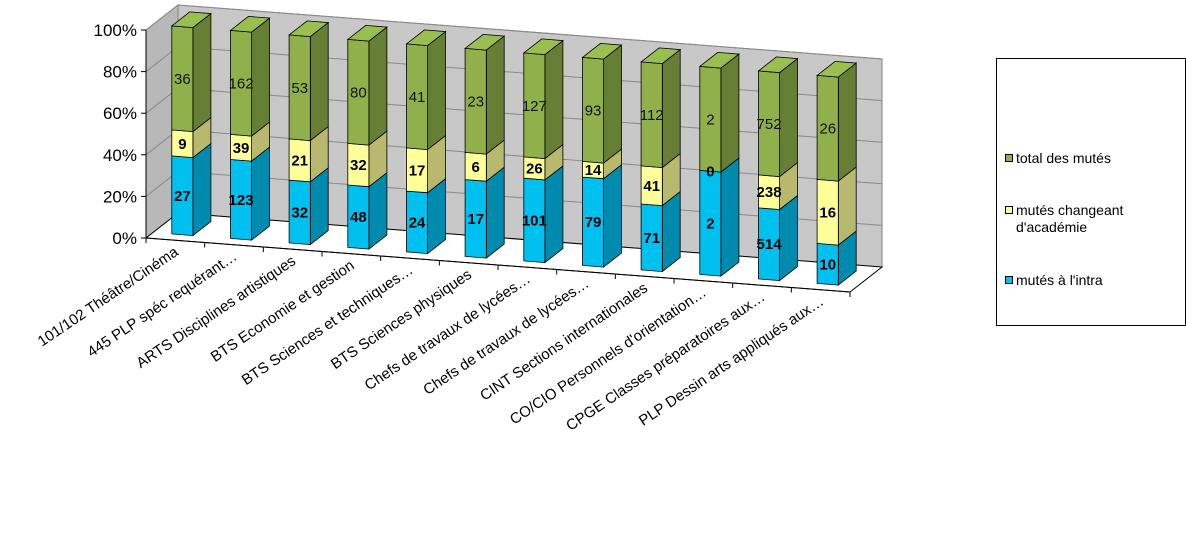 This screenshot has width=1186, height=543. I want to click on data-label: 127, so click(534, 106).